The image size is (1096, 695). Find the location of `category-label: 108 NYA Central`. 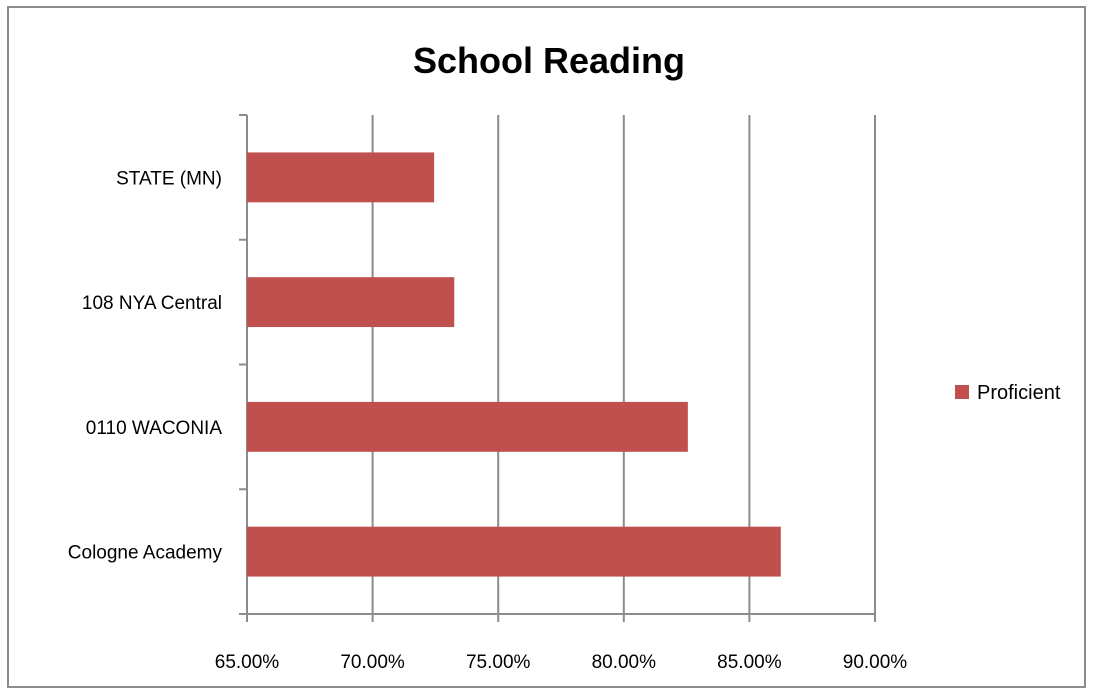

category-label: 108 NYA Central is located at coordinates (152, 303).